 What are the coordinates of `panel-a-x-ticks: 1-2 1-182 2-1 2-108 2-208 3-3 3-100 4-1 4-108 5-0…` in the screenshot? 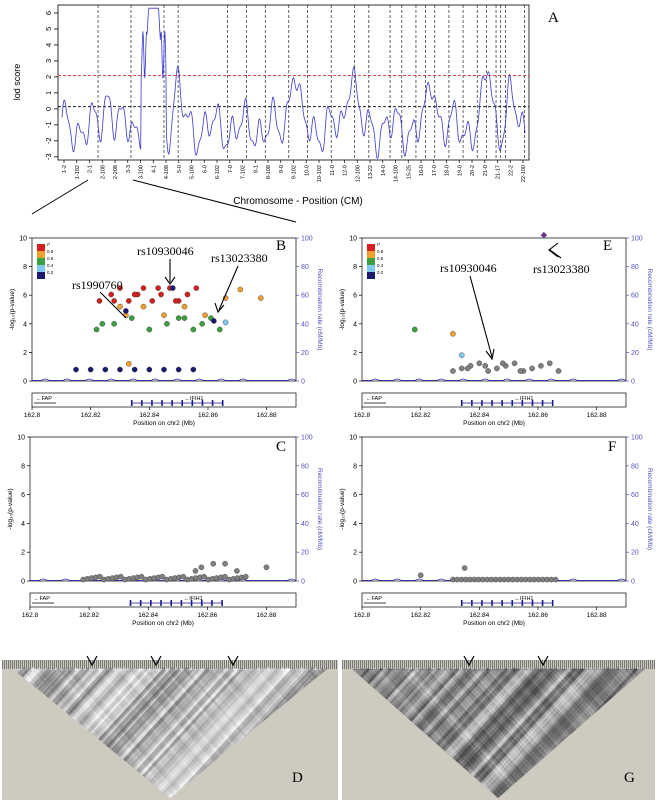 It's located at (294, 171).